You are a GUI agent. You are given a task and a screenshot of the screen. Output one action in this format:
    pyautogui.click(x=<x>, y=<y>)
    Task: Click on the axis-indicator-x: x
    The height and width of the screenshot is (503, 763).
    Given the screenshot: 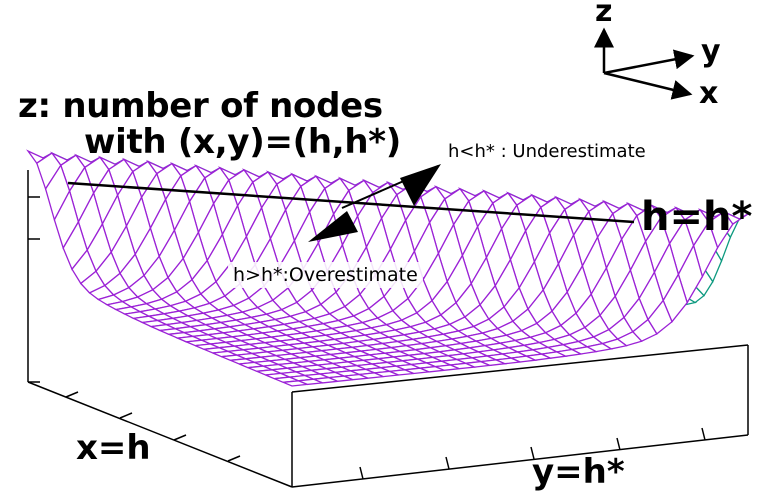 What is the action you would take?
    pyautogui.click(x=709, y=93)
    